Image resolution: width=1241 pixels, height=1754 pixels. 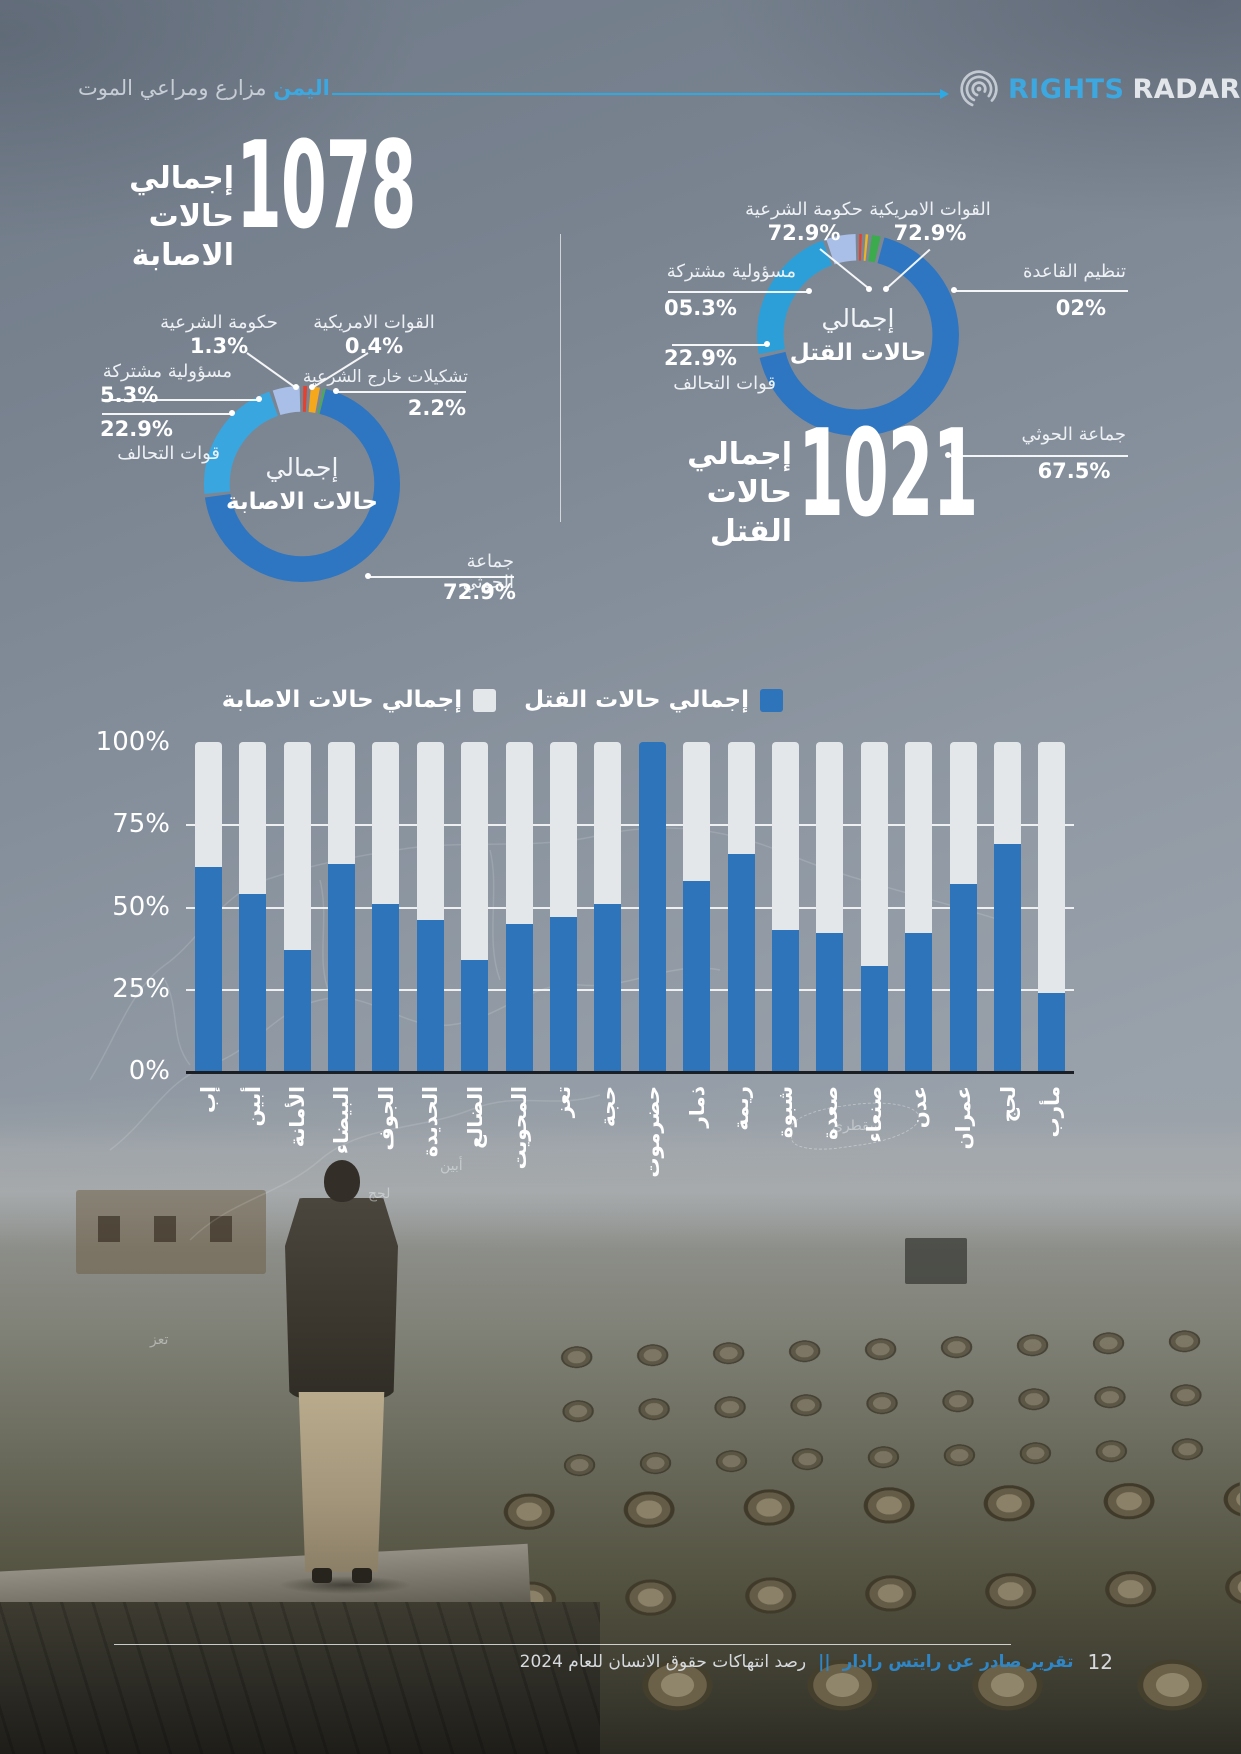 I want to click on donut-pct-coalition: 22.9%, so click(x=136, y=429).